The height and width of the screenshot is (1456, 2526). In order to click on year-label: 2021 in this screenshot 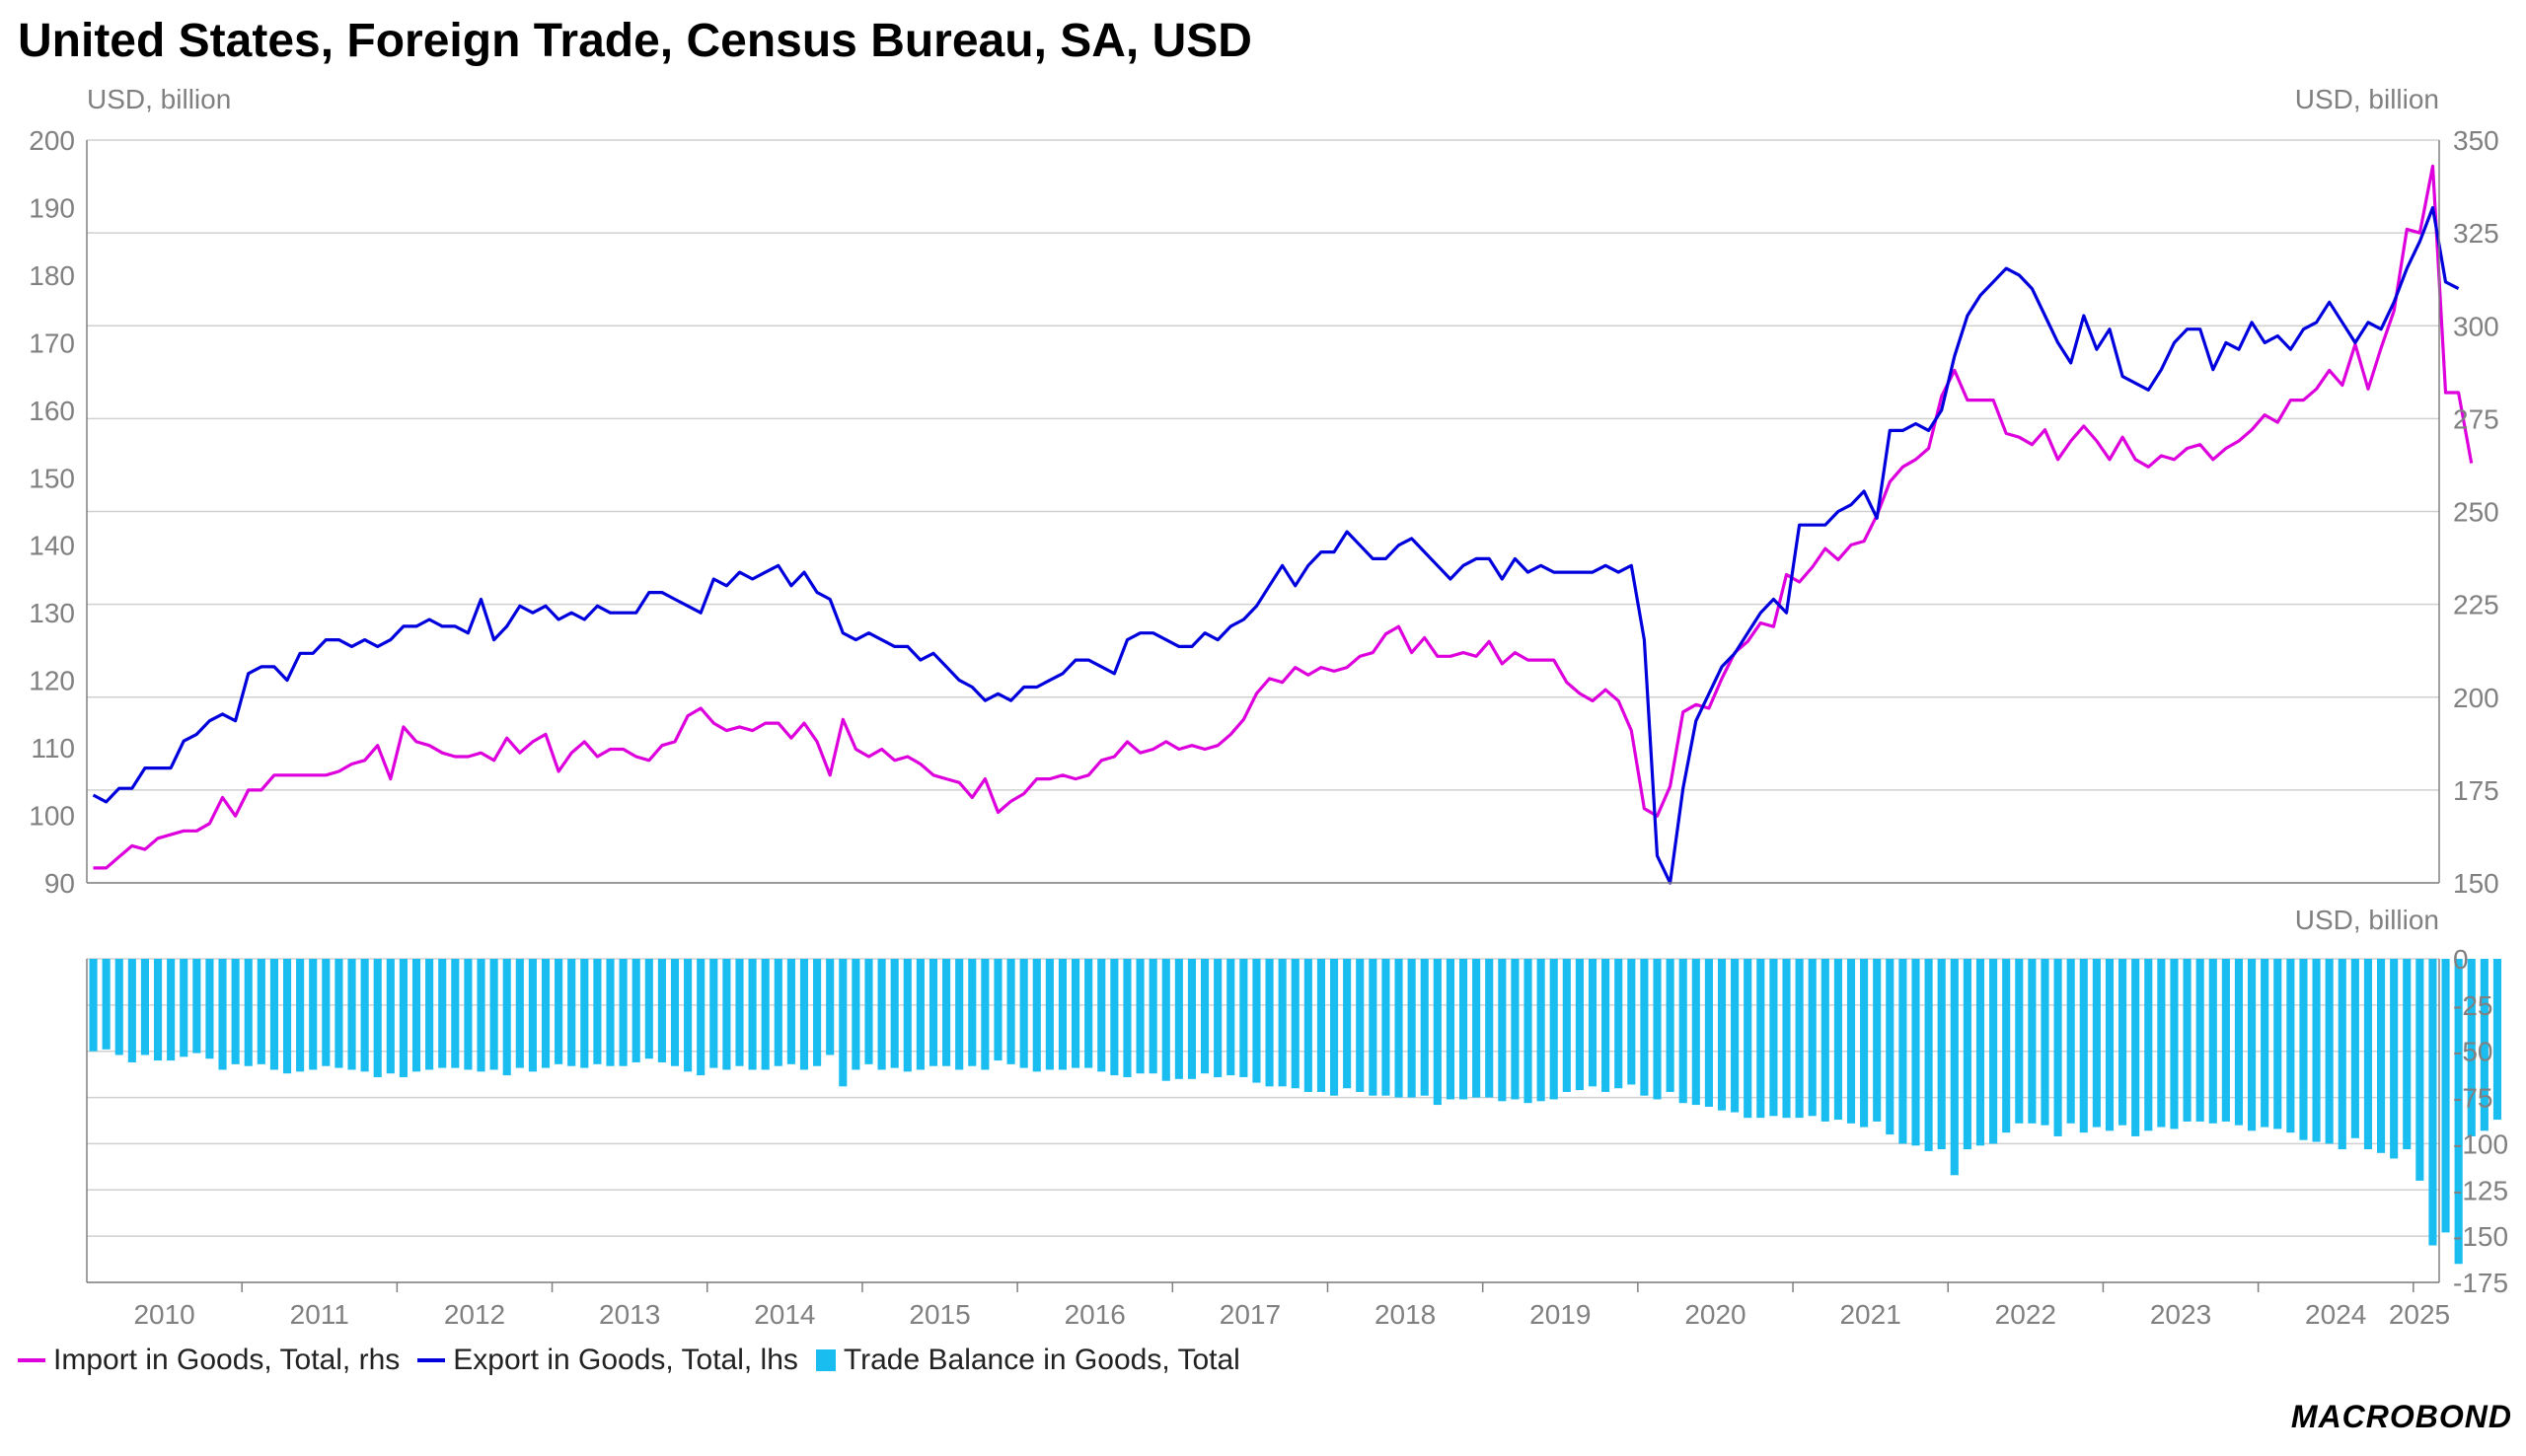, I will do `click(1869, 1314)`.